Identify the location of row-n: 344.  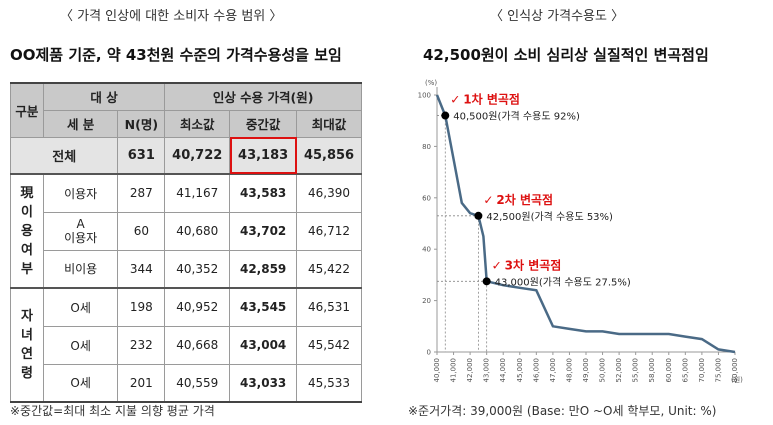
(141, 269).